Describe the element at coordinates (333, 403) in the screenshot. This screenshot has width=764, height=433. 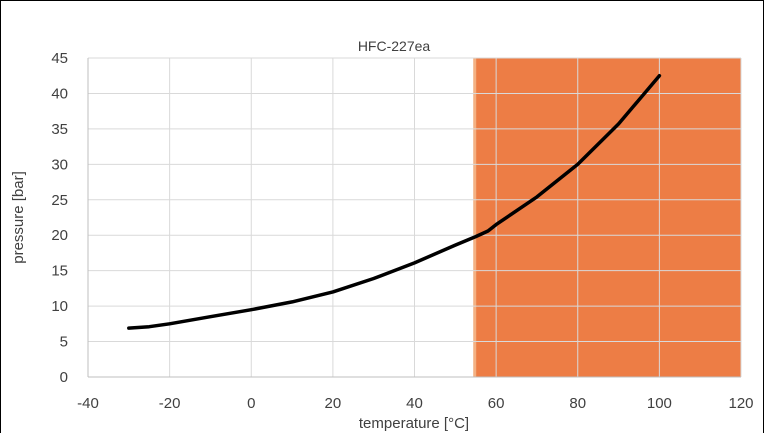
I see `x-tick-label: 20` at that location.